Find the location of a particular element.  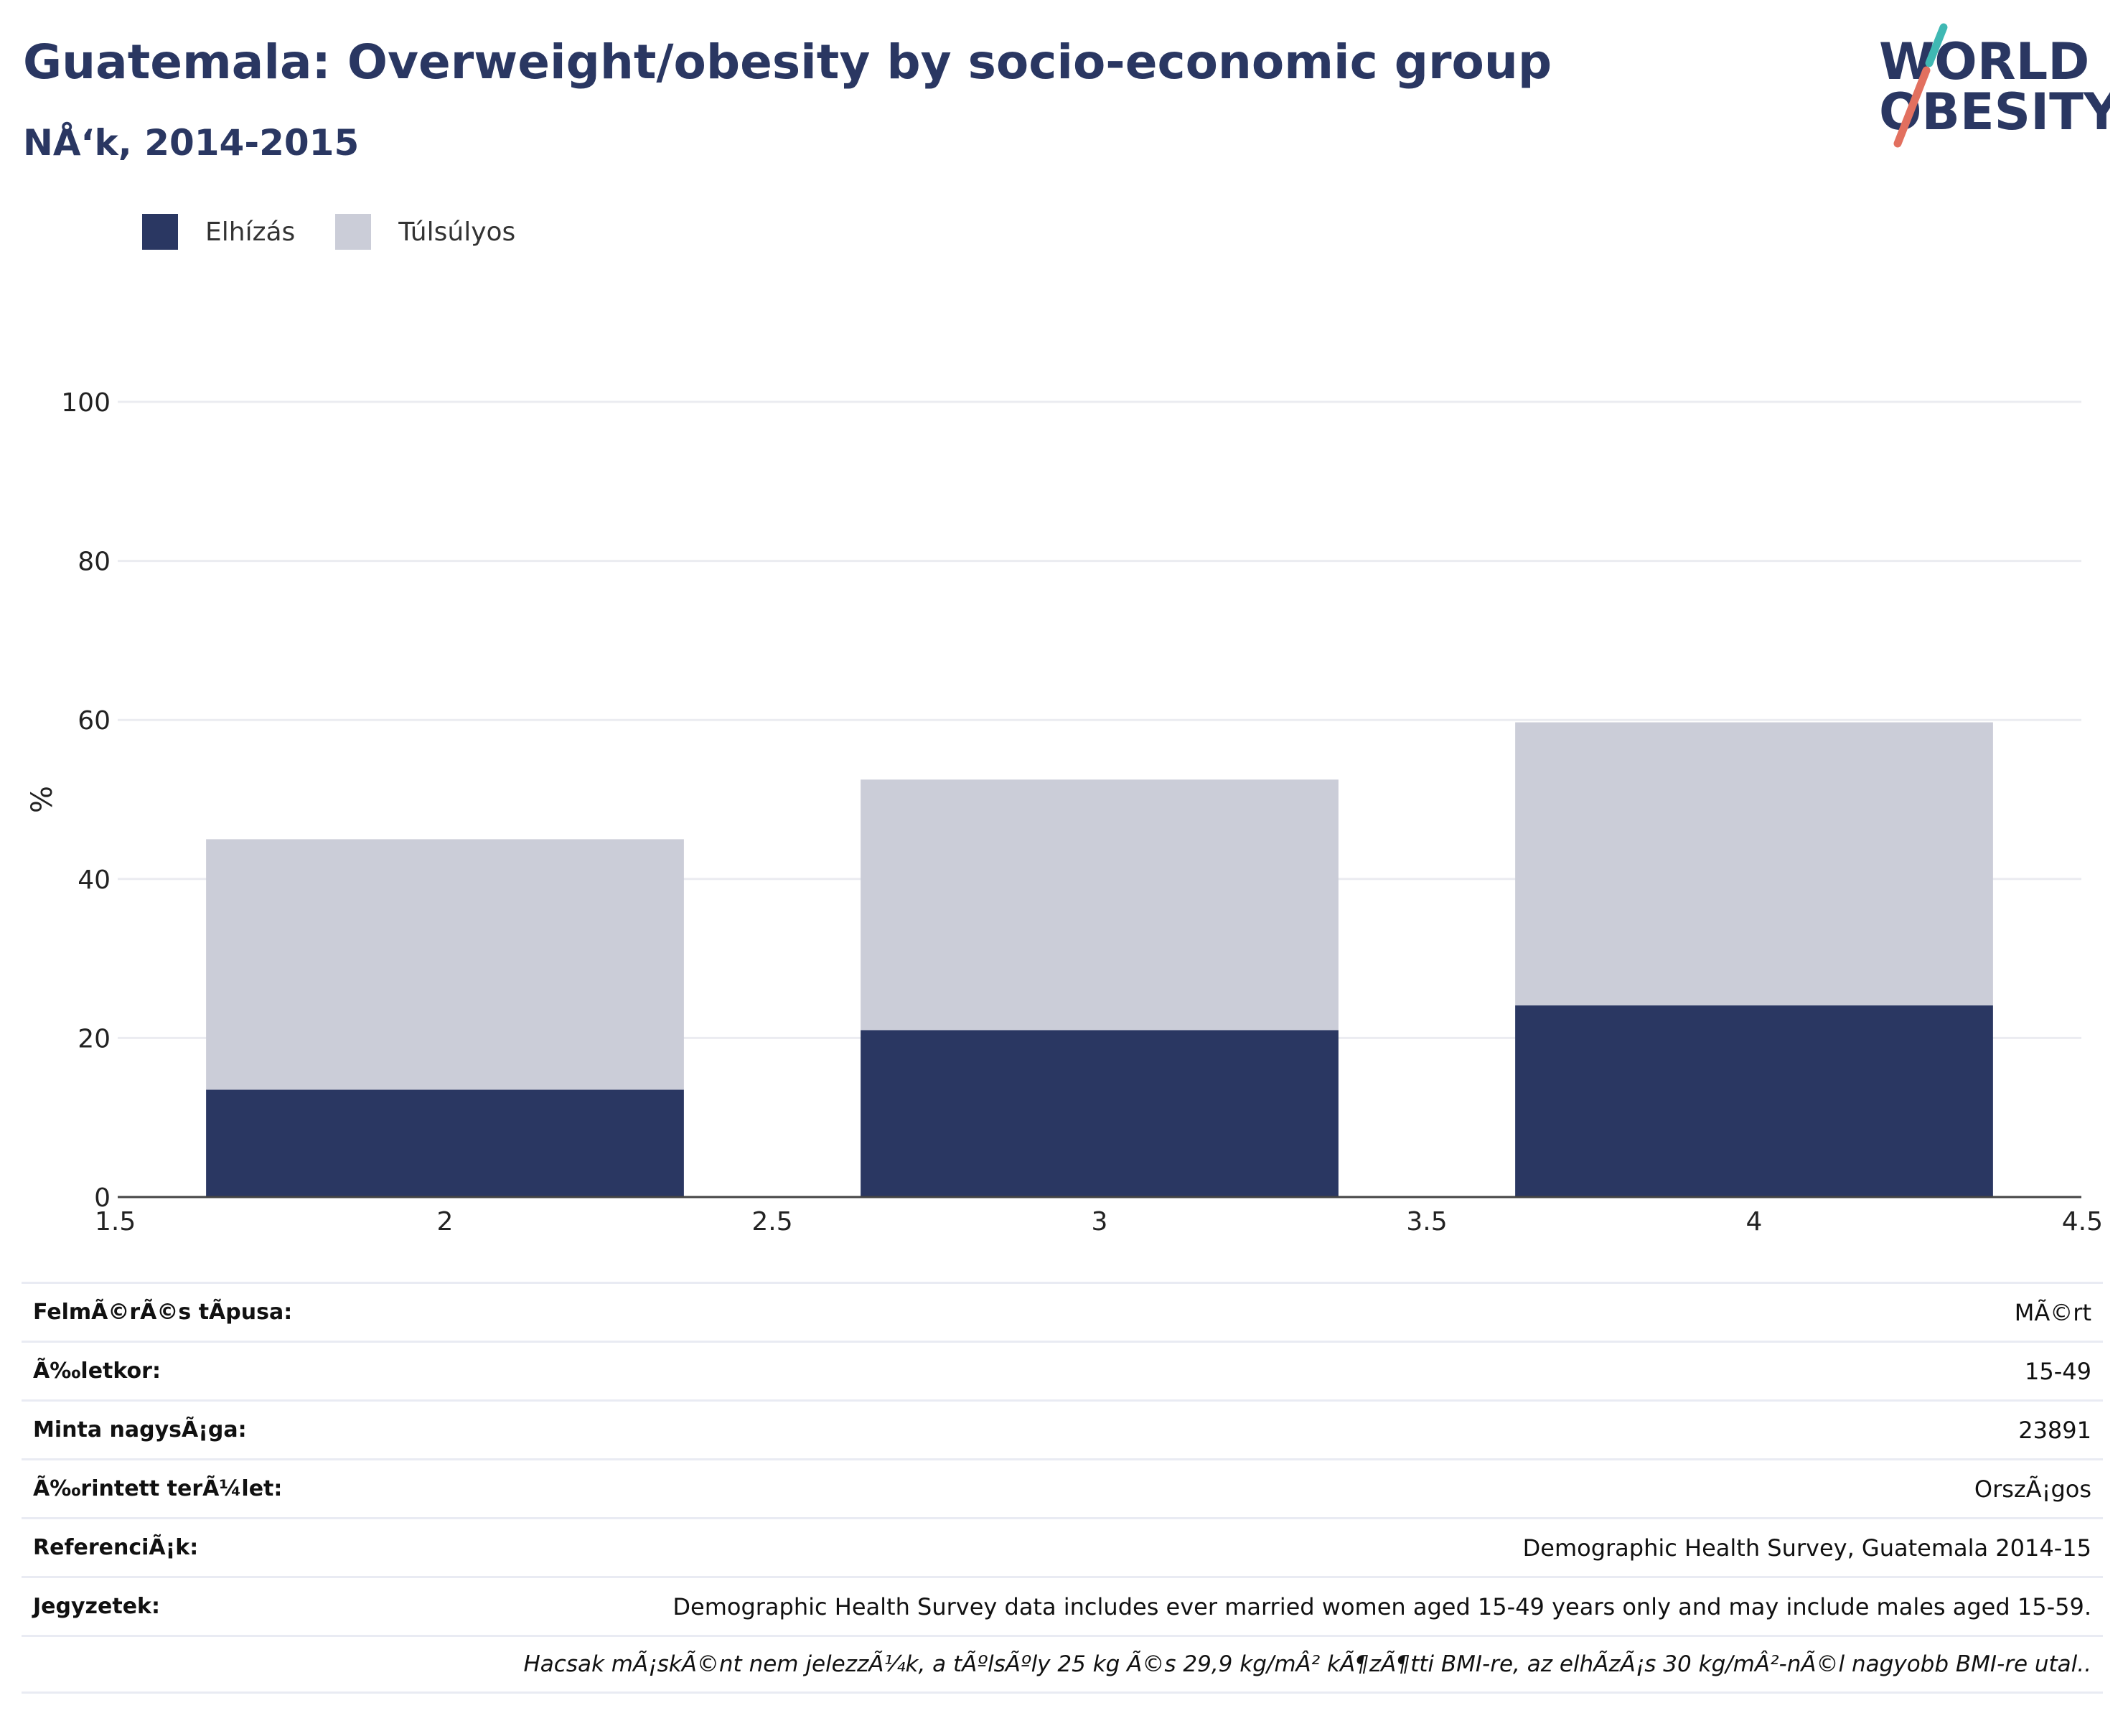

meta-row-survey-type: FelmÃ©rÃ©s tÃpusa: MÃ©rt is located at coordinates (1062, 1311).